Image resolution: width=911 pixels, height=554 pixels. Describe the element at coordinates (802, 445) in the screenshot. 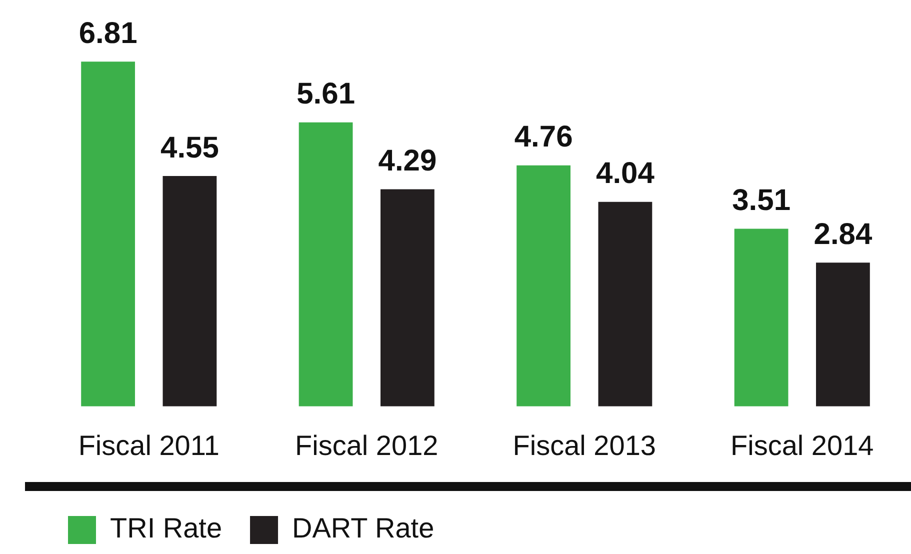

I see `x-tick-label: Fiscal 2014` at that location.